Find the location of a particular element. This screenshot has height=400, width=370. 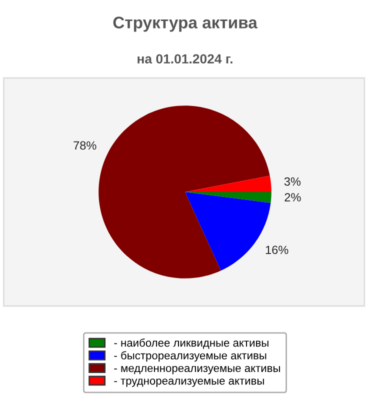

chart-subtitle: на 01.01.2024 г. is located at coordinates (185, 59).